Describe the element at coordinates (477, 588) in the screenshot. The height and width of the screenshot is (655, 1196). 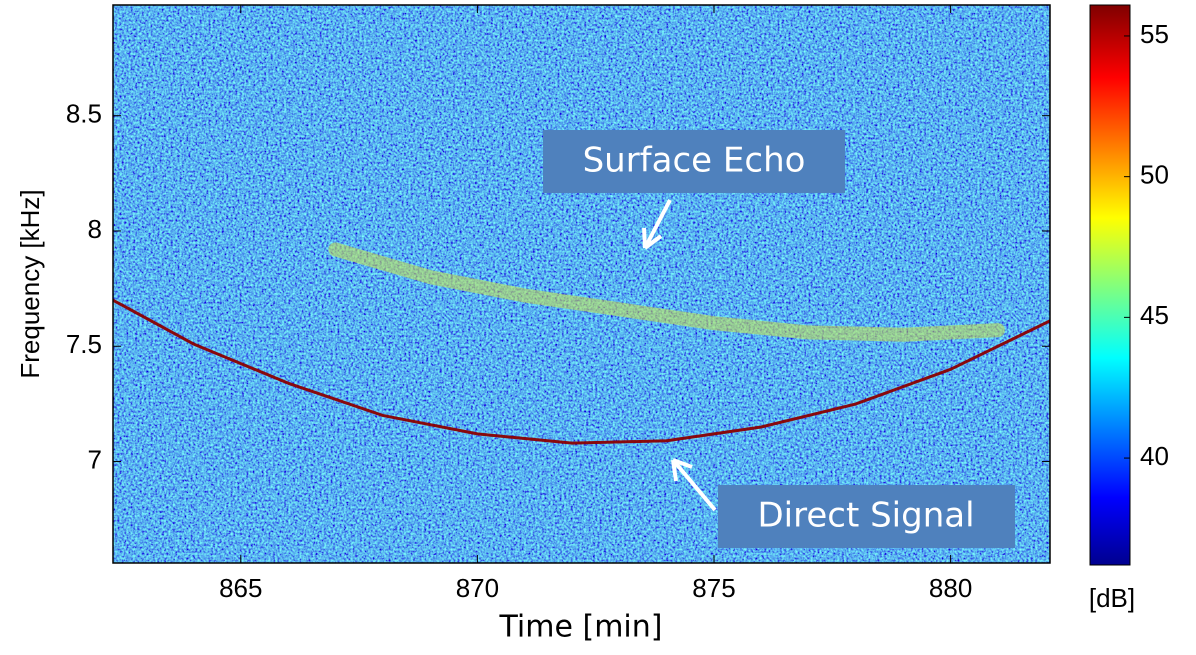
I see `x-tick-label: 870` at that location.